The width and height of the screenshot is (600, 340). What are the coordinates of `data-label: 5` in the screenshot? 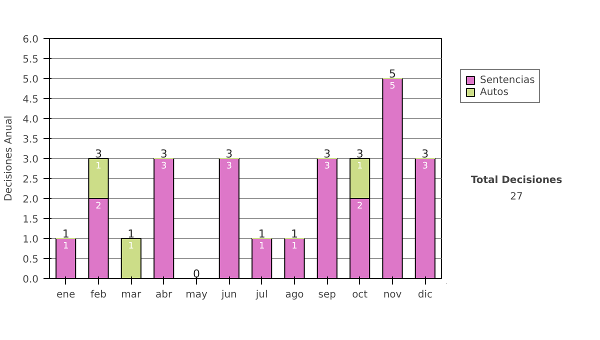 It's located at (393, 87).